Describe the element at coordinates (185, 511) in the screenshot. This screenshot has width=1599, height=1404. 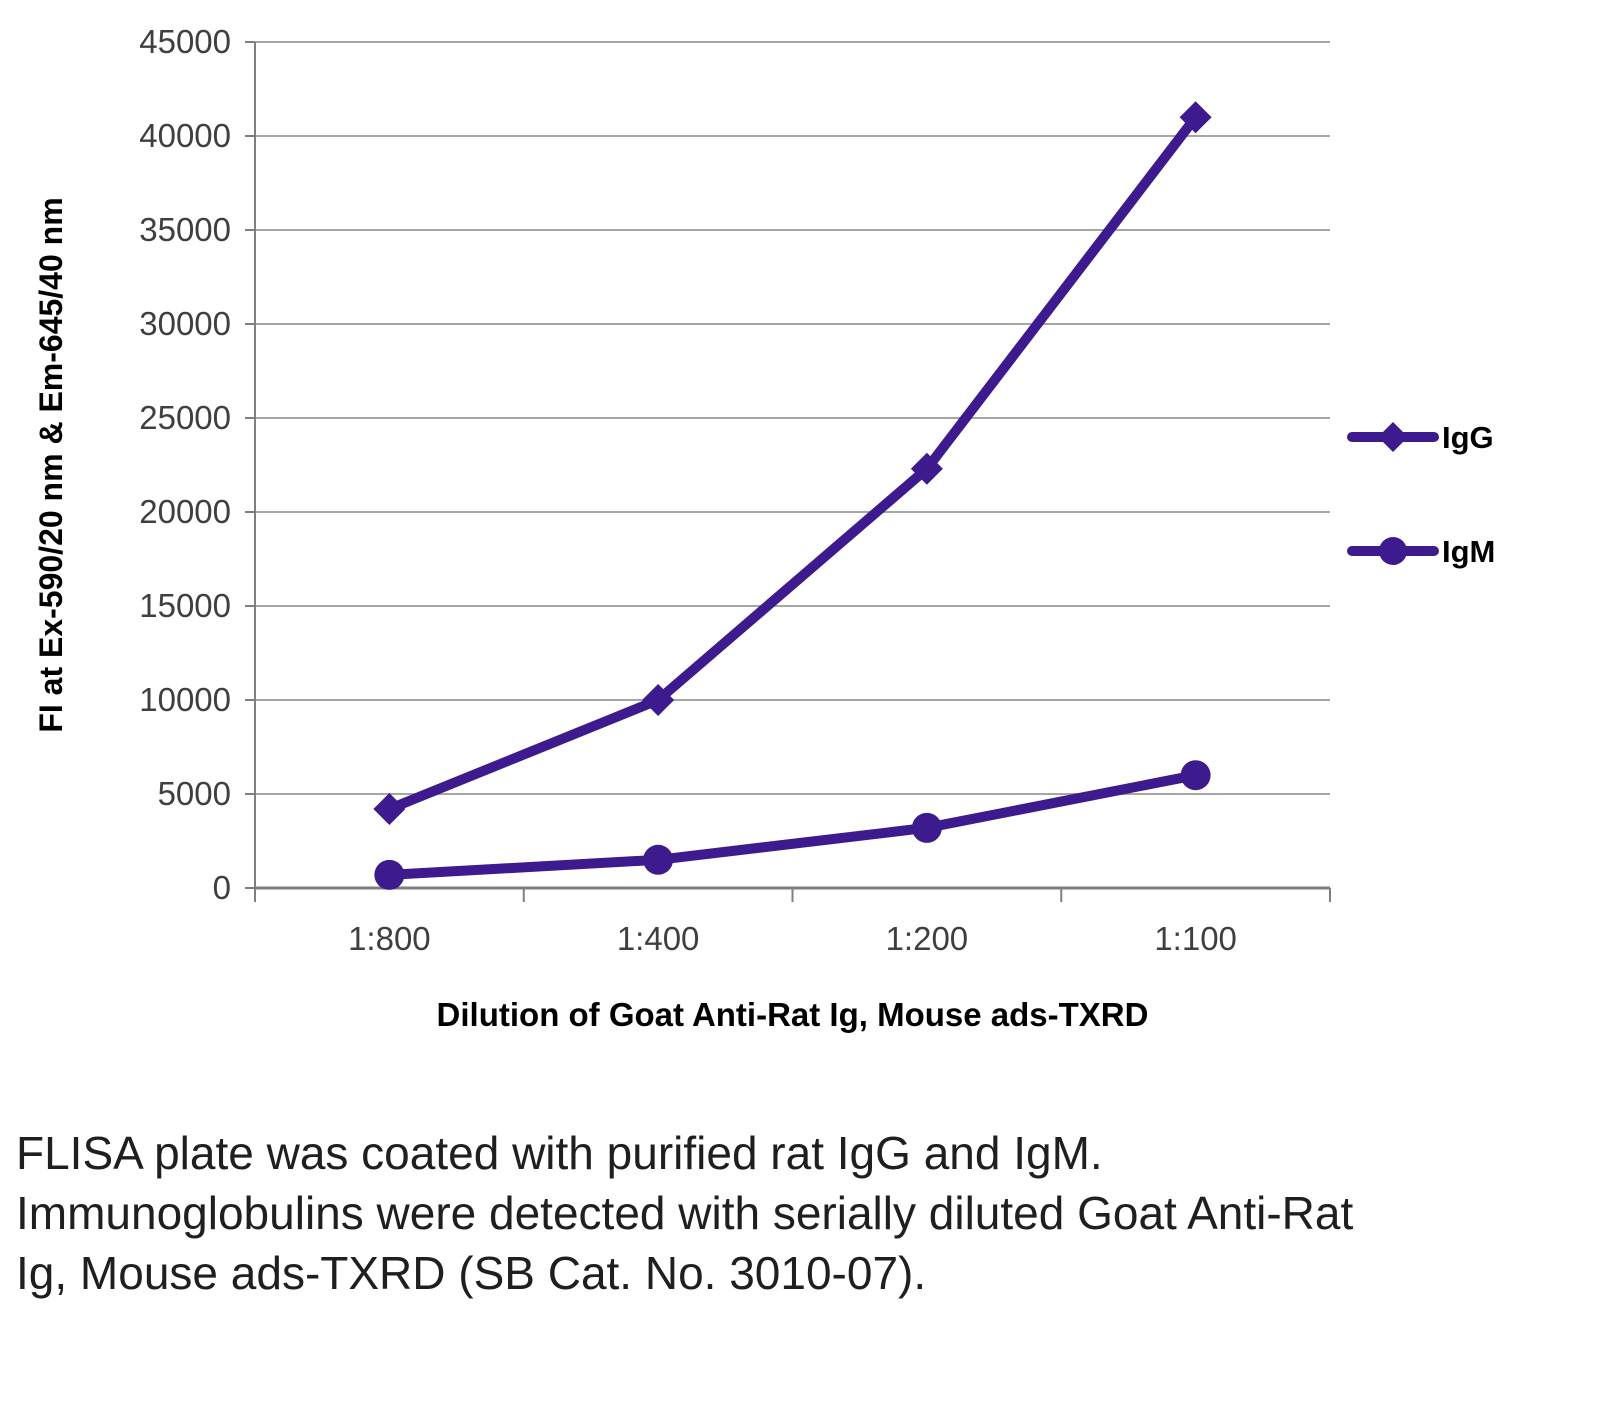
I see `y-tick-label: 20000` at that location.